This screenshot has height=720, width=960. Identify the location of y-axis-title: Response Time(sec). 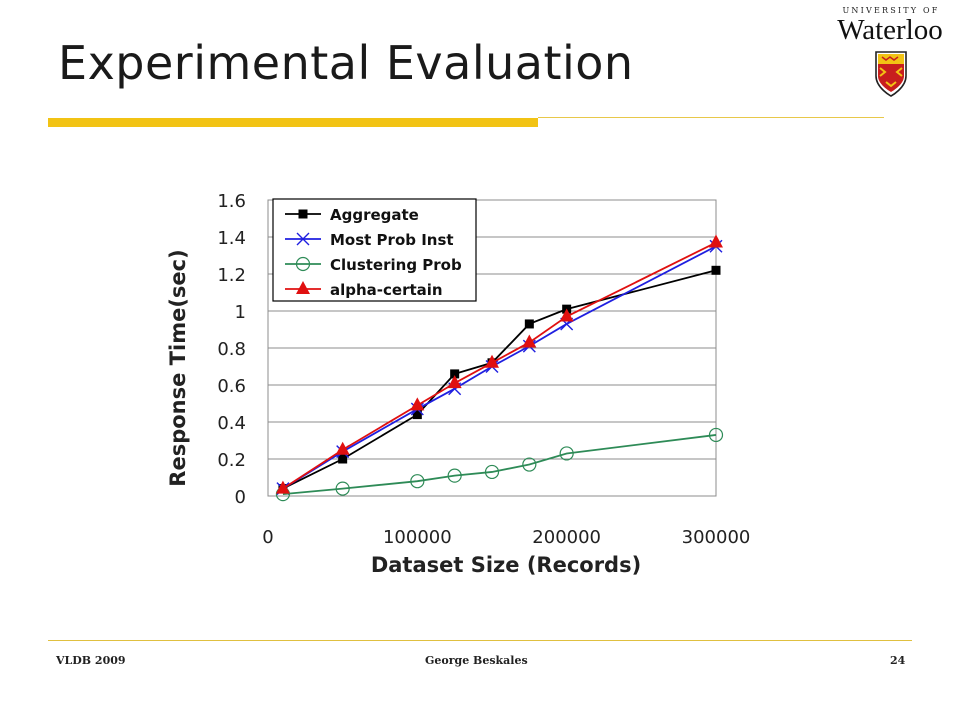
(178, 367).